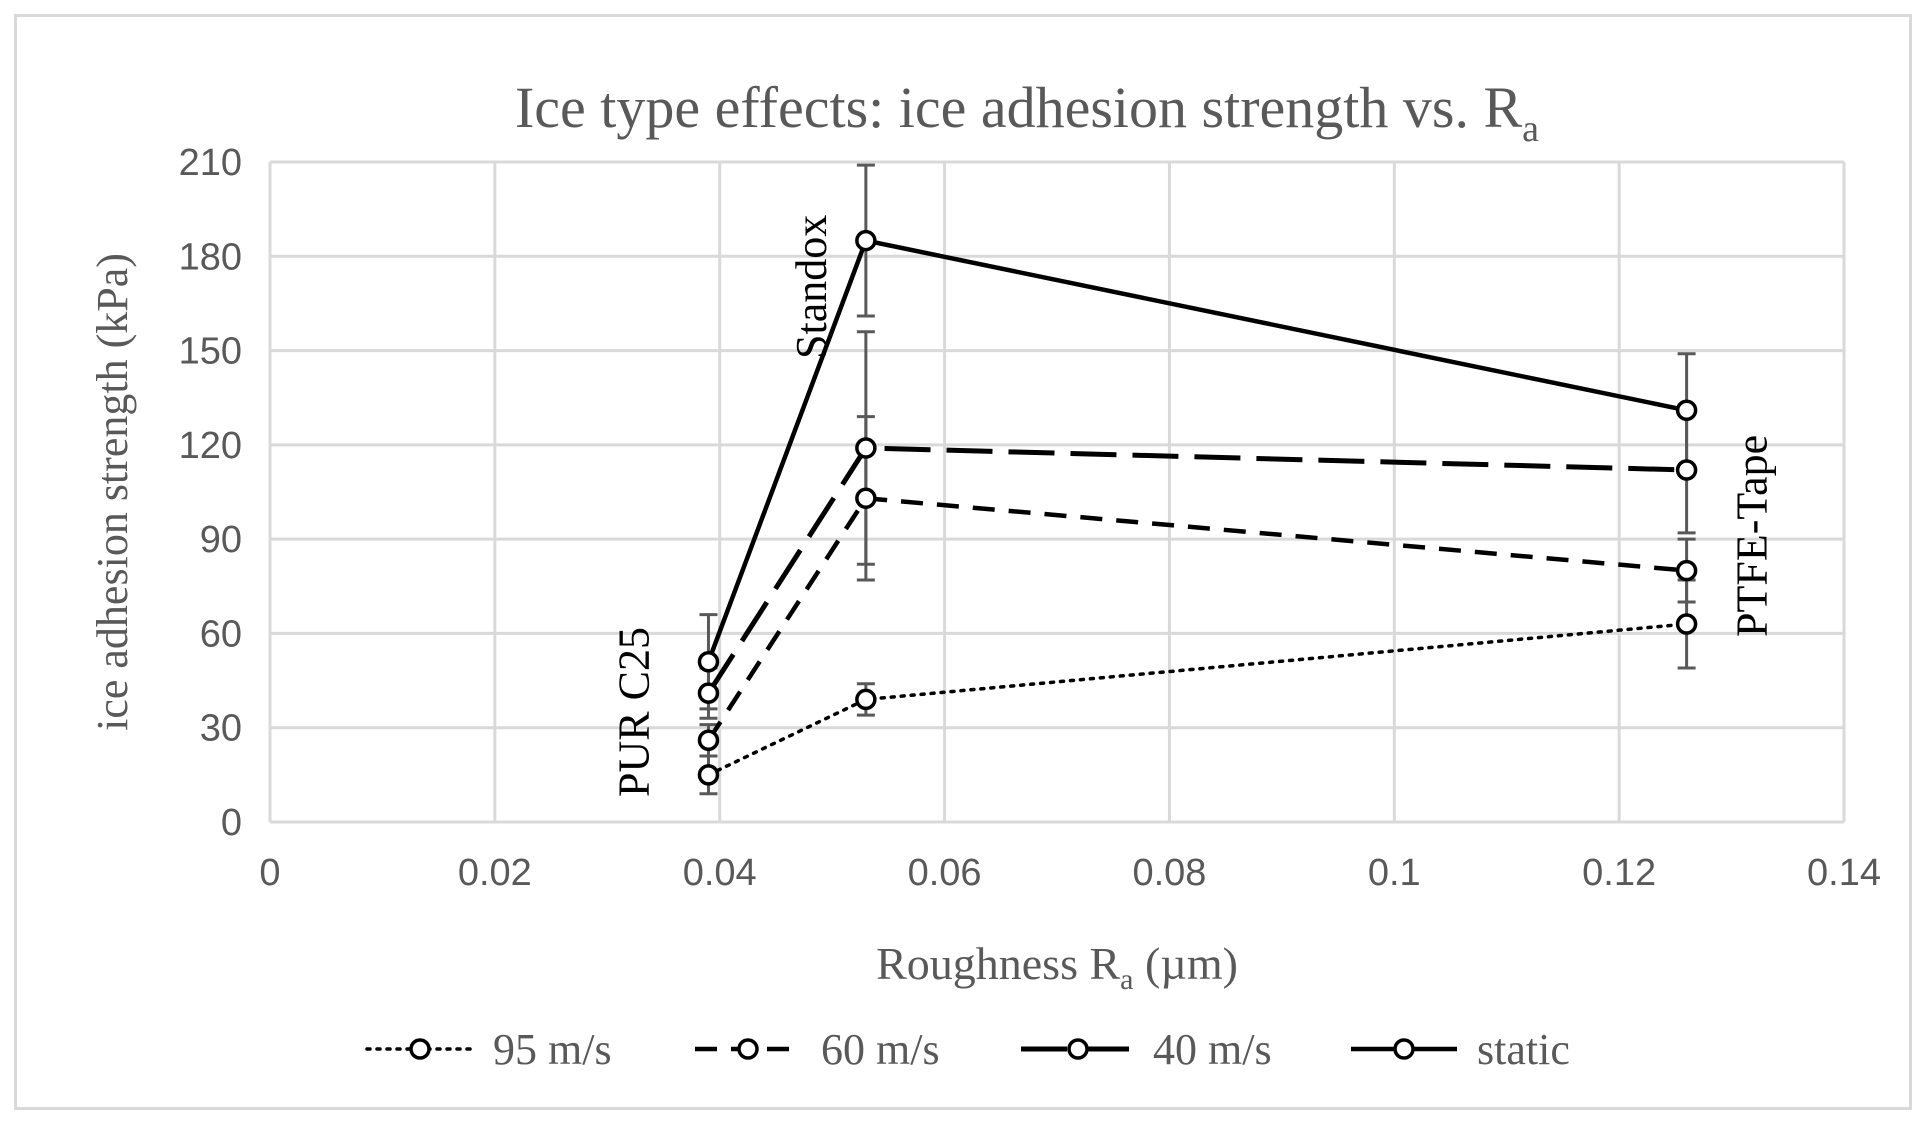 This screenshot has height=1125, width=1931. Describe the element at coordinates (633, 712) in the screenshot. I see `annotation-label: PUR C25` at that location.